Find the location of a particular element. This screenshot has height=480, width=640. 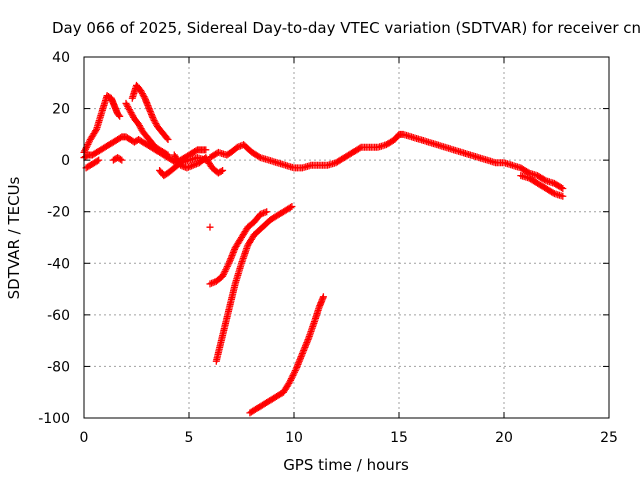

series-trackMain is located at coordinates (386, 161).